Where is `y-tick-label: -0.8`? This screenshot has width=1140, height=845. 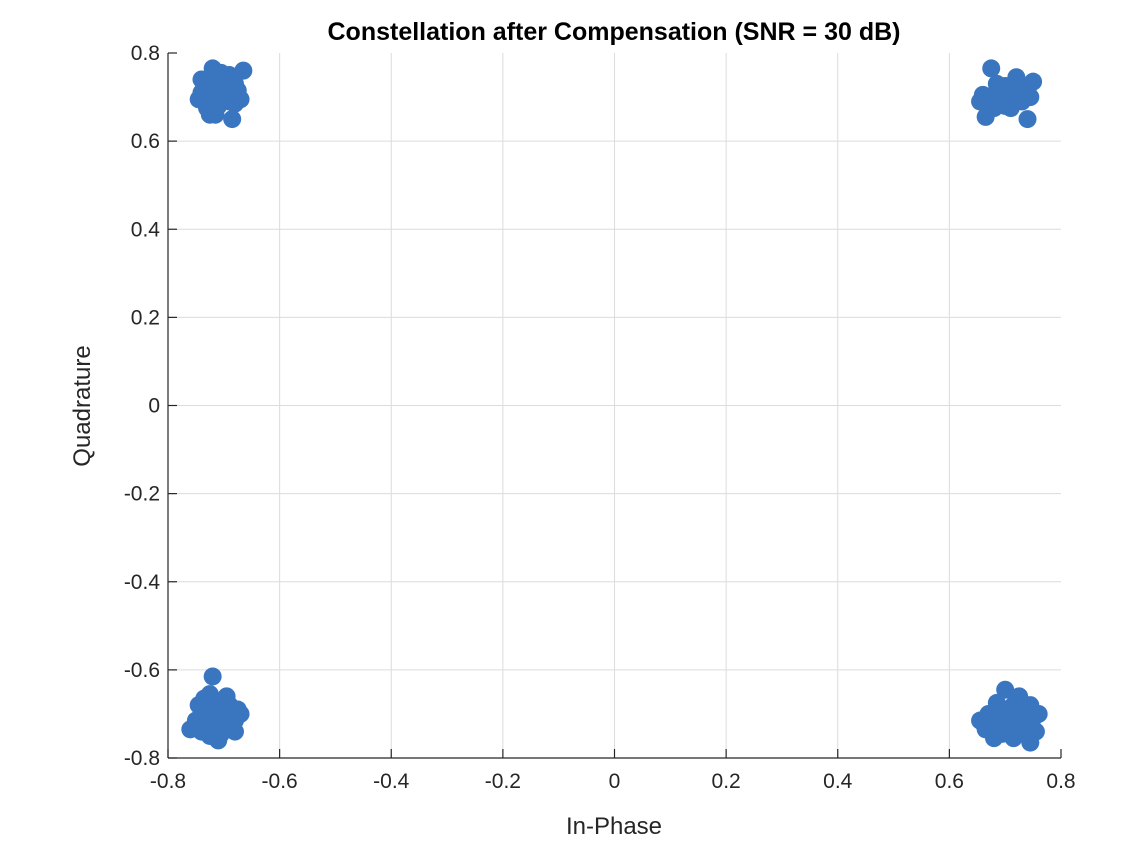
y-tick-label: -0.8 is located at coordinates (142, 758).